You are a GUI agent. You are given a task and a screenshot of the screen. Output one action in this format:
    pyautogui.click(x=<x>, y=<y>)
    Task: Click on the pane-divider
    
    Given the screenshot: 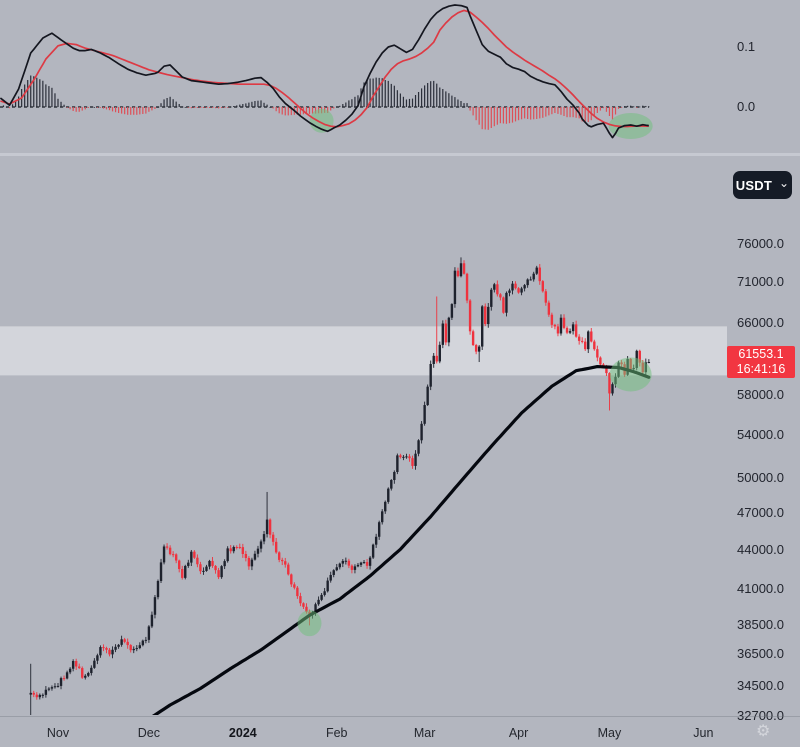 What is the action you would take?
    pyautogui.click(x=400, y=154)
    